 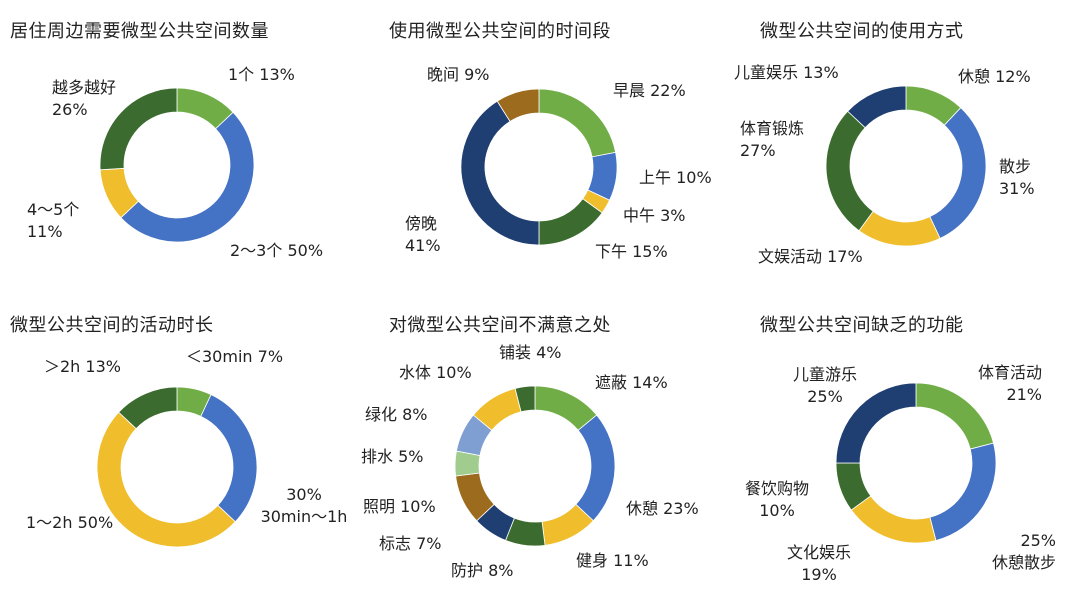 I want to click on slice-label: 中午 3%, so click(x=654, y=215).